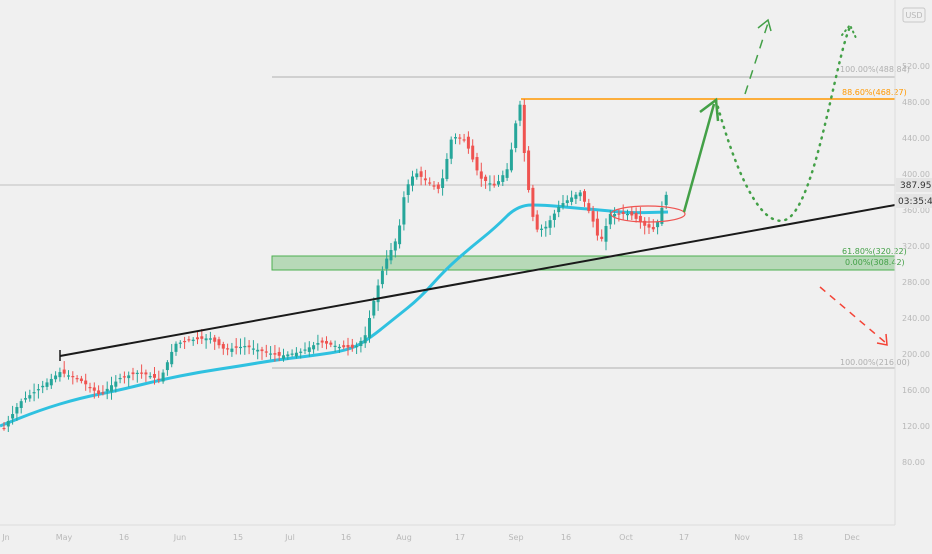 The image size is (932, 554). Describe the element at coordinates (851, 537) in the screenshot. I see `time-tick-label: Dec` at that location.